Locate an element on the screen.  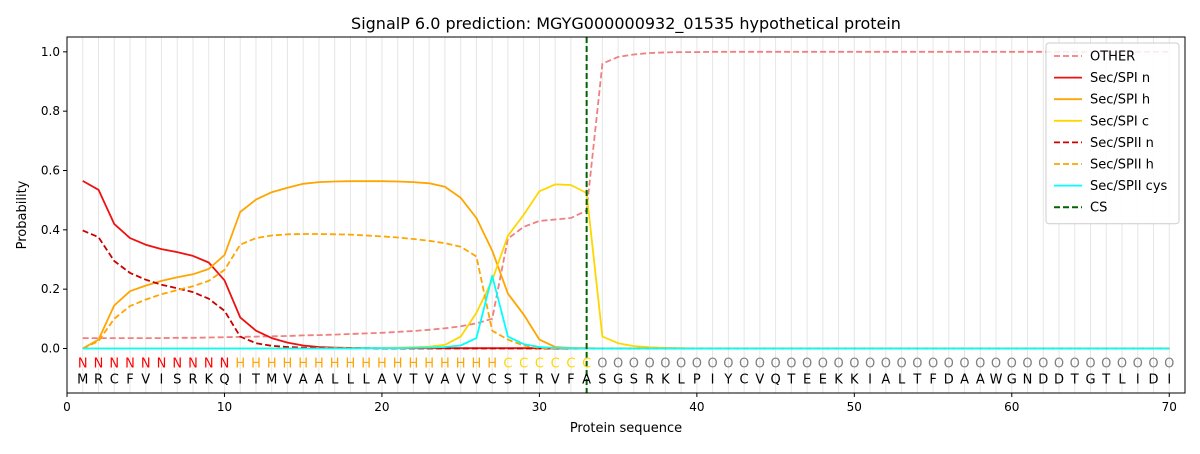
legend-label: CS is located at coordinates (1098, 208).